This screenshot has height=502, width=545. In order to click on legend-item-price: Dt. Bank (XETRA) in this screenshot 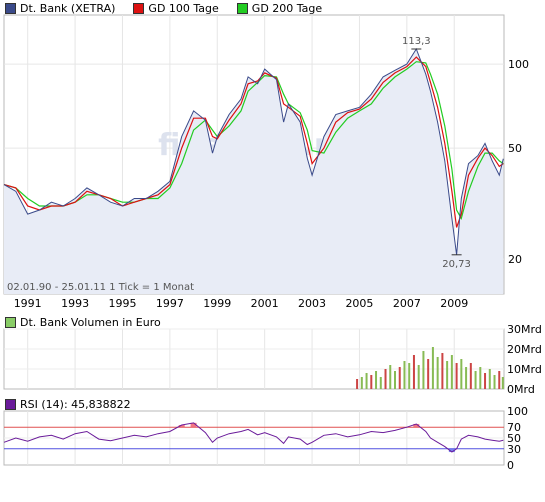, I will do `click(60, 8)`.